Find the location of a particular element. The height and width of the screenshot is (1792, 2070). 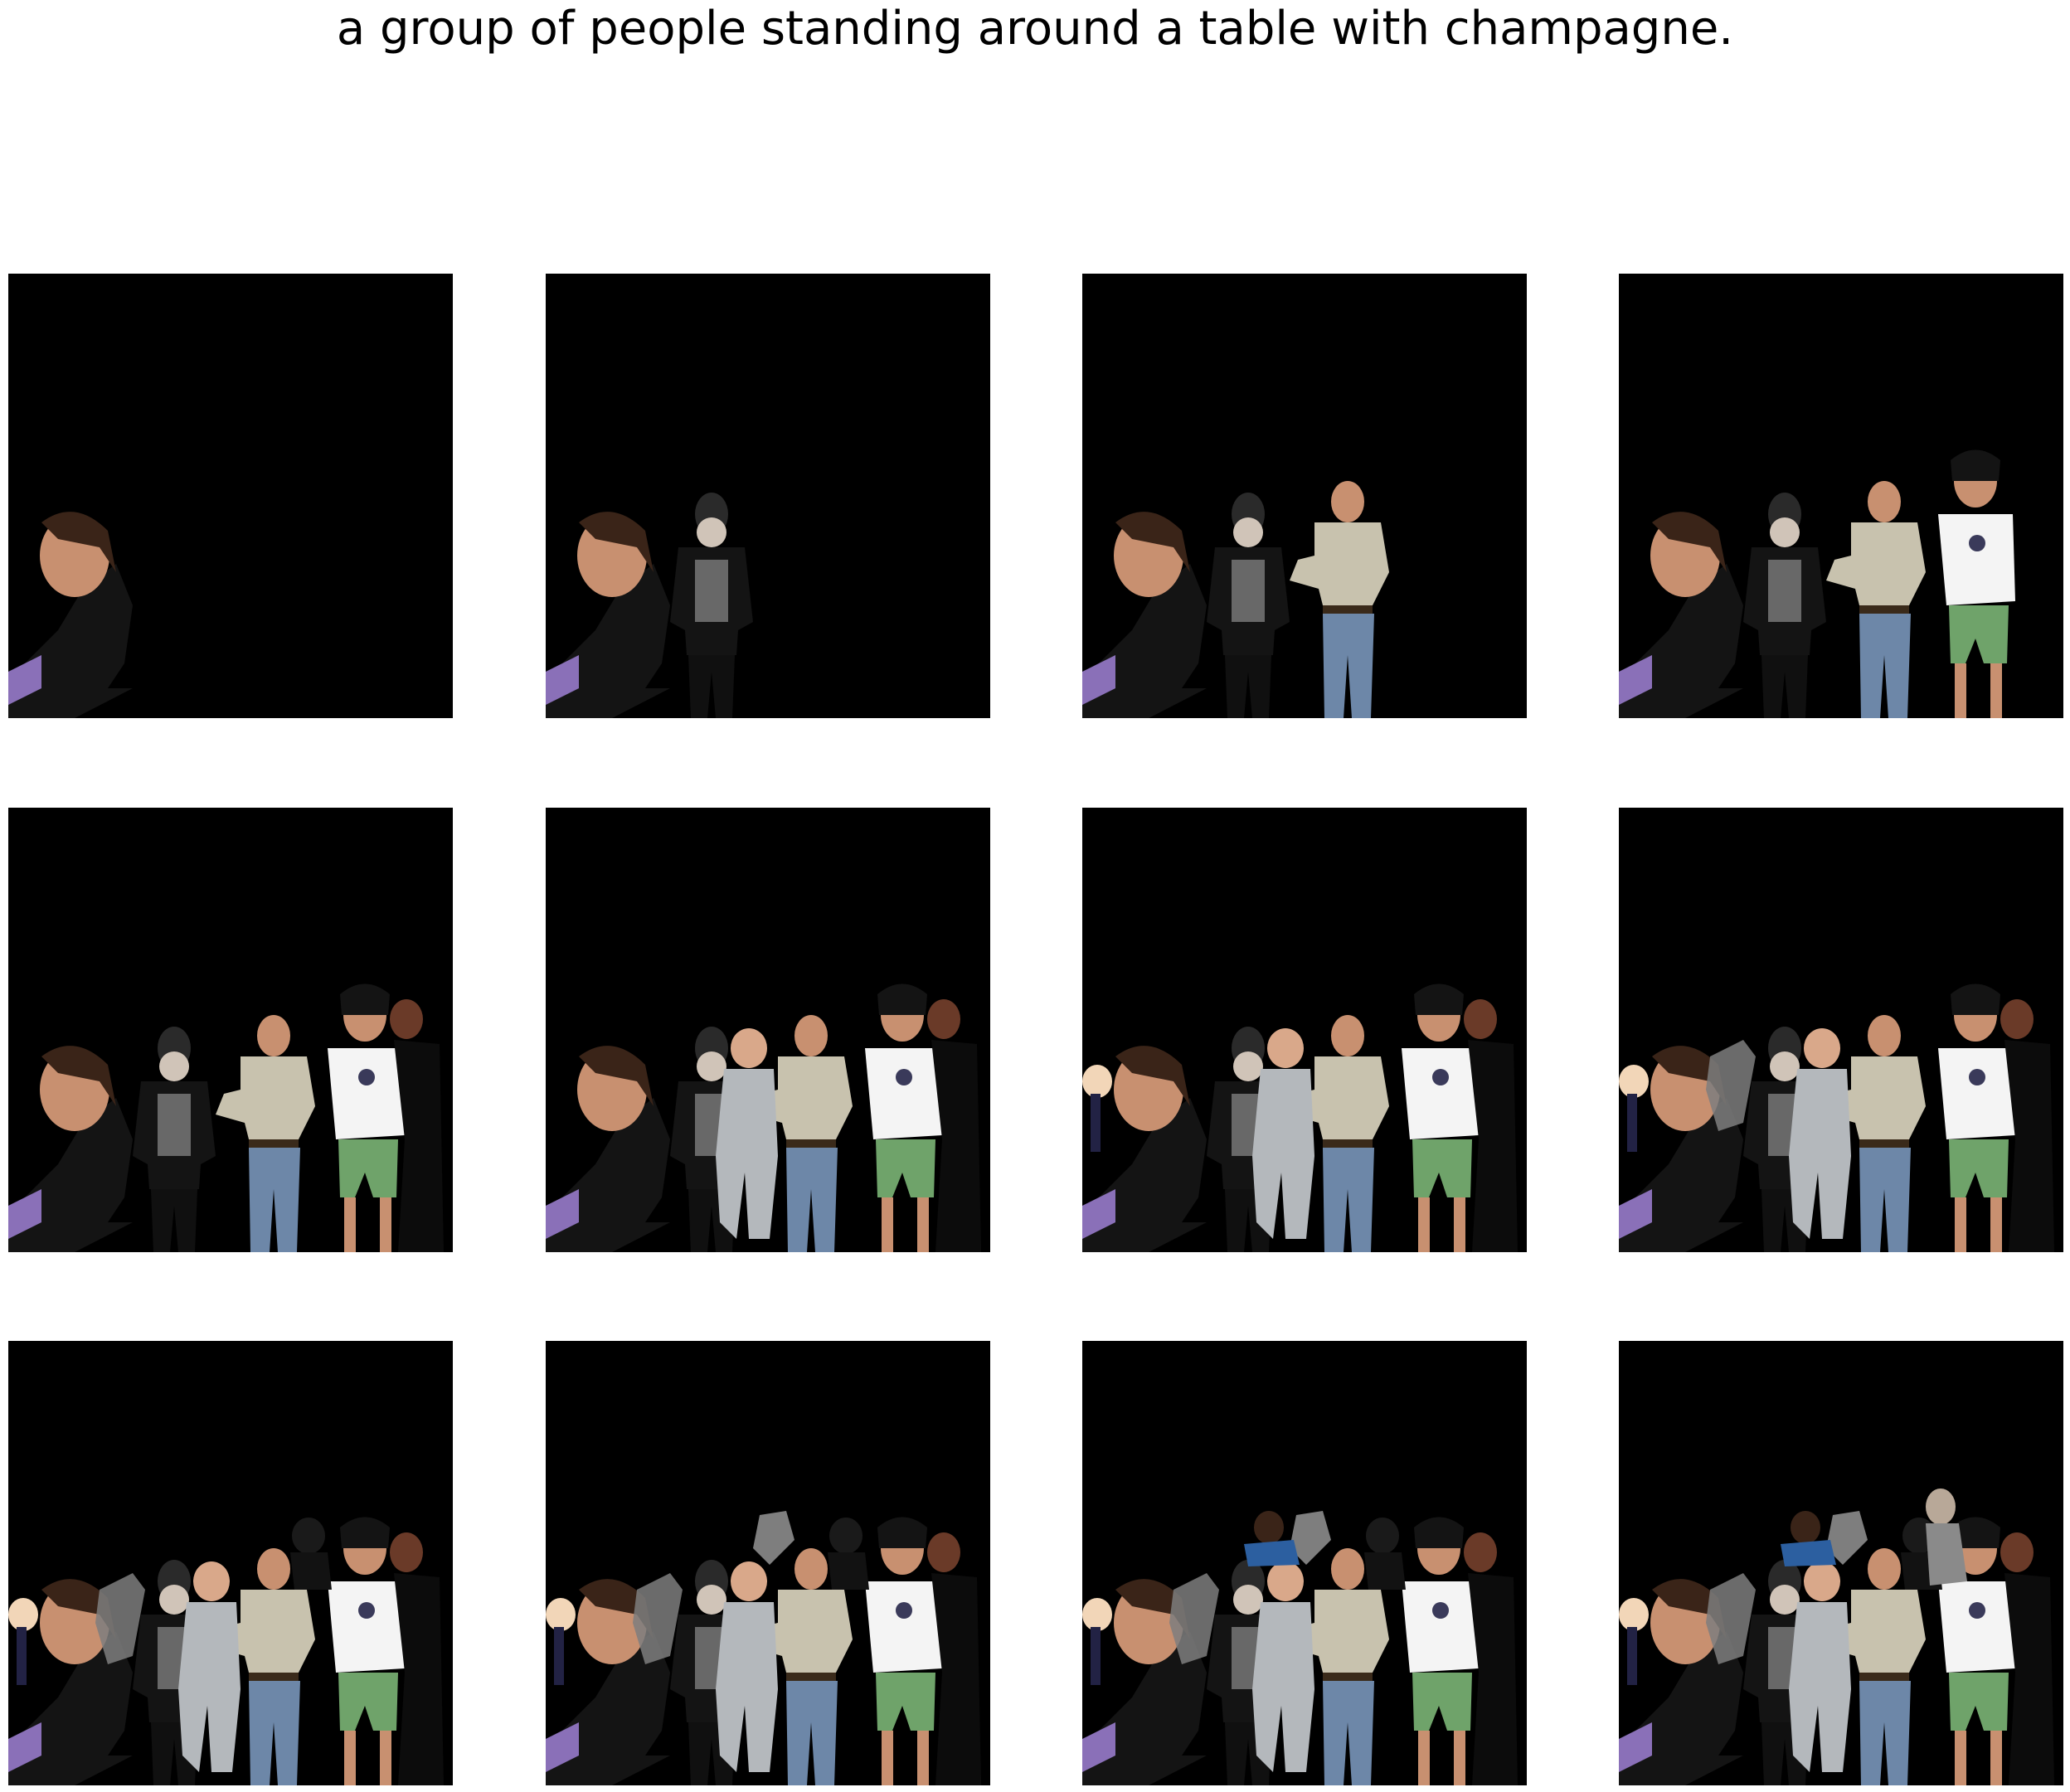

panel-6-image is located at coordinates (768, 1030).